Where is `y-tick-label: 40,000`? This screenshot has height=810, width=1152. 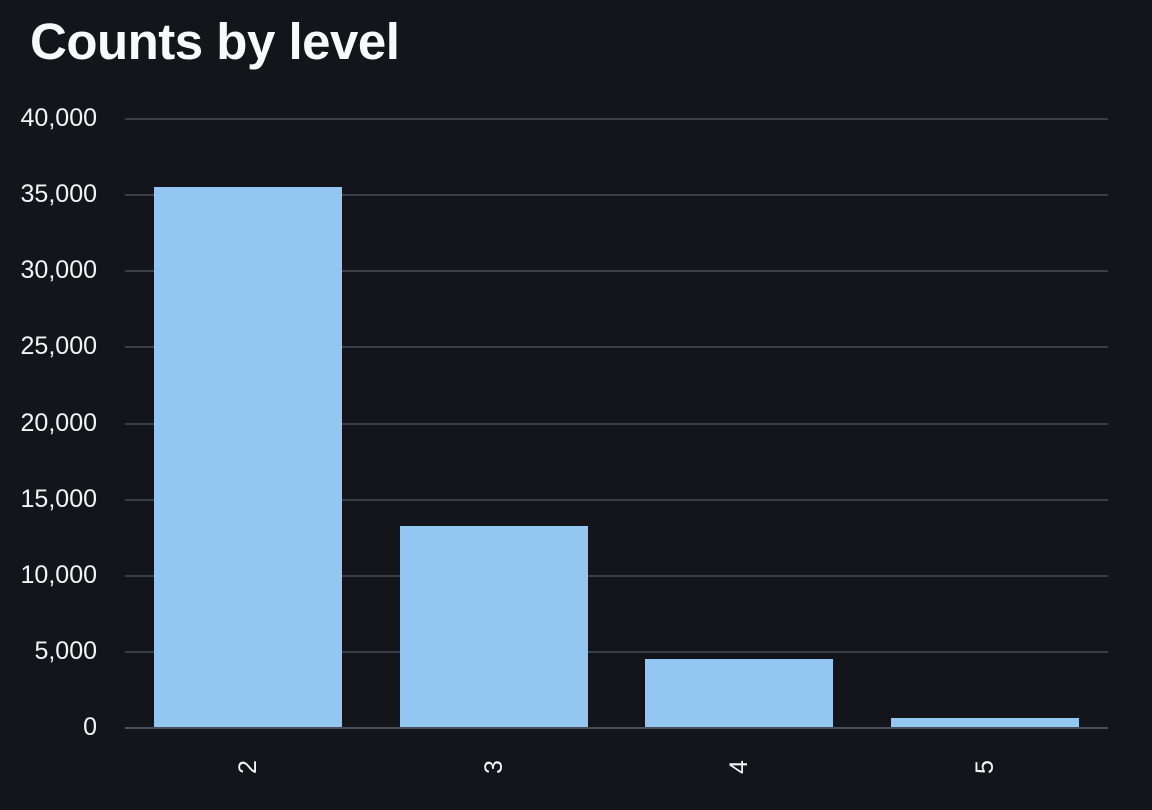 y-tick-label: 40,000 is located at coordinates (58, 118).